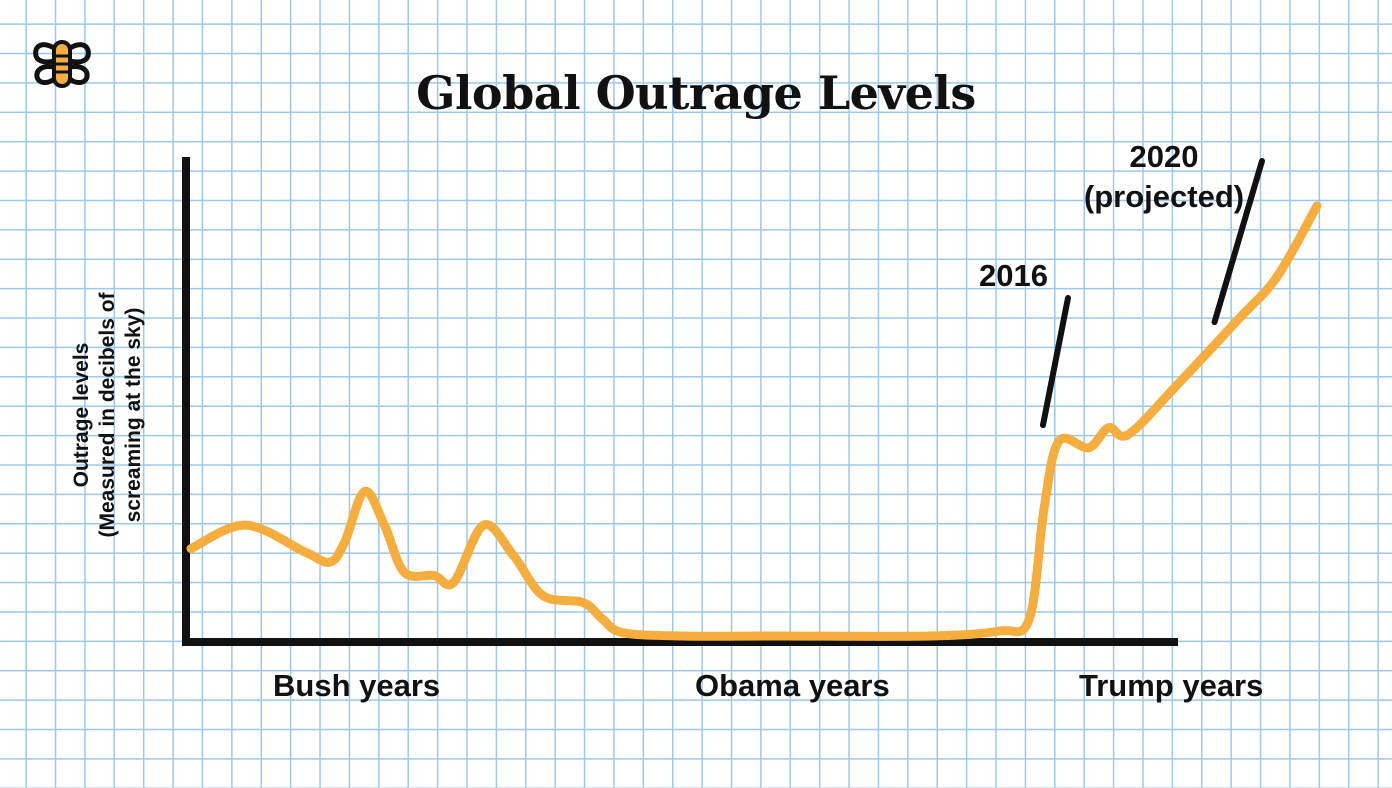 This screenshot has height=788, width=1392. What do you see at coordinates (792, 685) in the screenshot?
I see `category-label-obama: Obama years` at bounding box center [792, 685].